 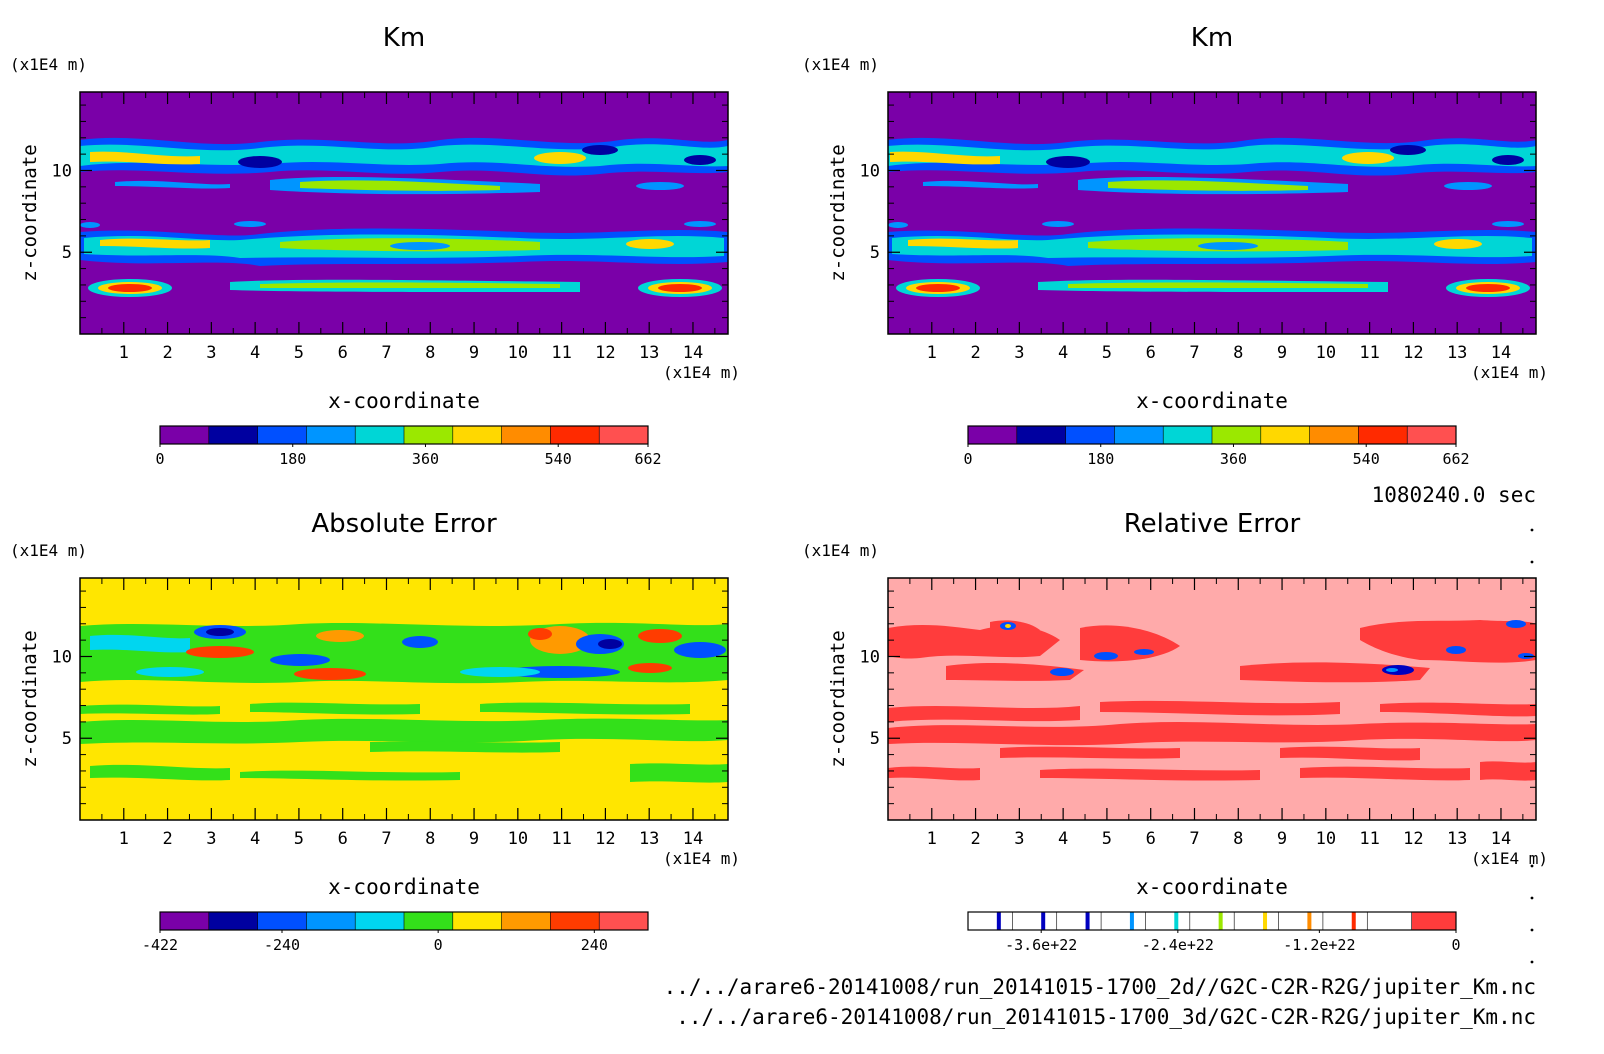 What do you see at coordinates (1041, 945) in the screenshot?
I see `colorbar-label: -3.6e+22` at bounding box center [1041, 945].